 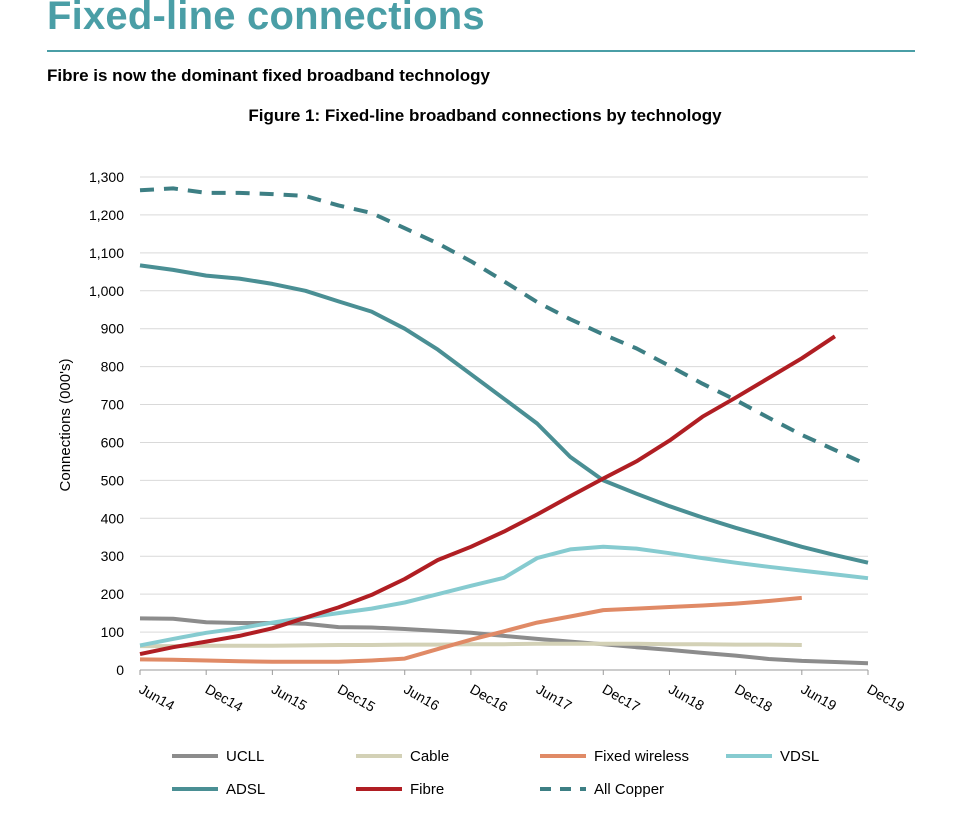 What do you see at coordinates (266, 19) in the screenshot?
I see `page-title: Fixed-line connections` at bounding box center [266, 19].